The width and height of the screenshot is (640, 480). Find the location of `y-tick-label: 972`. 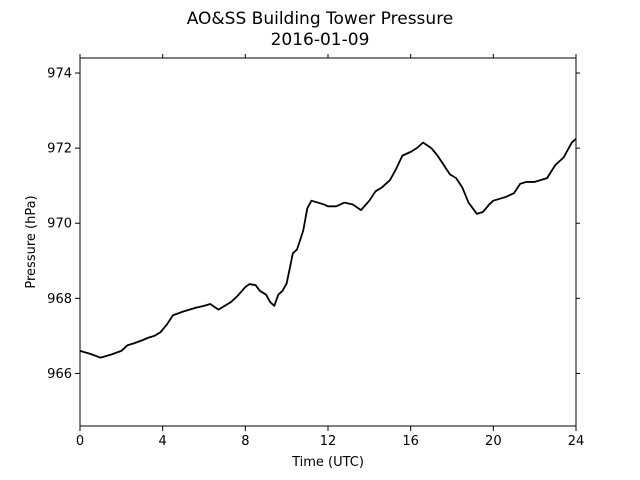

y-tick-label: 972 is located at coordinates (59, 149).